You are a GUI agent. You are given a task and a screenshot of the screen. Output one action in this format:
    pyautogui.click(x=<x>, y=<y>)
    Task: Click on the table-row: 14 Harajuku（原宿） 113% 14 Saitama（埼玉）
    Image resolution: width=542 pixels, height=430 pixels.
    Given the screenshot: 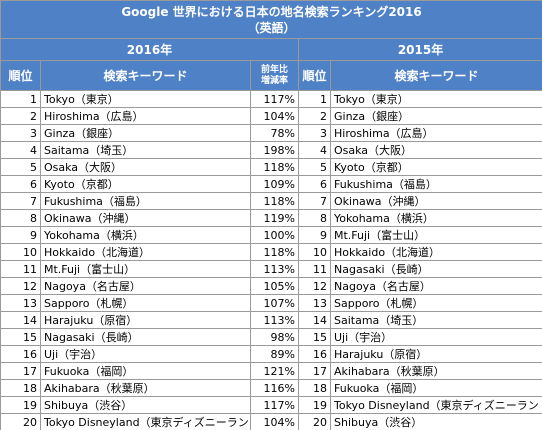 What is the action you would take?
    pyautogui.click(x=271, y=320)
    